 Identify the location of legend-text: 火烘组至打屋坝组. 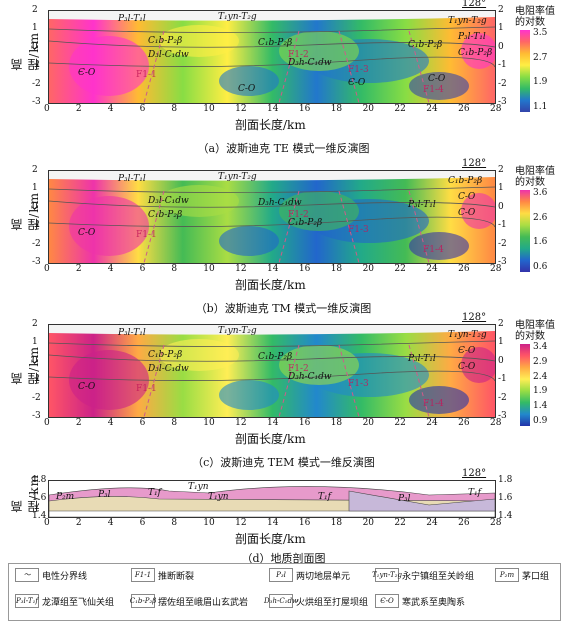
(332, 602).